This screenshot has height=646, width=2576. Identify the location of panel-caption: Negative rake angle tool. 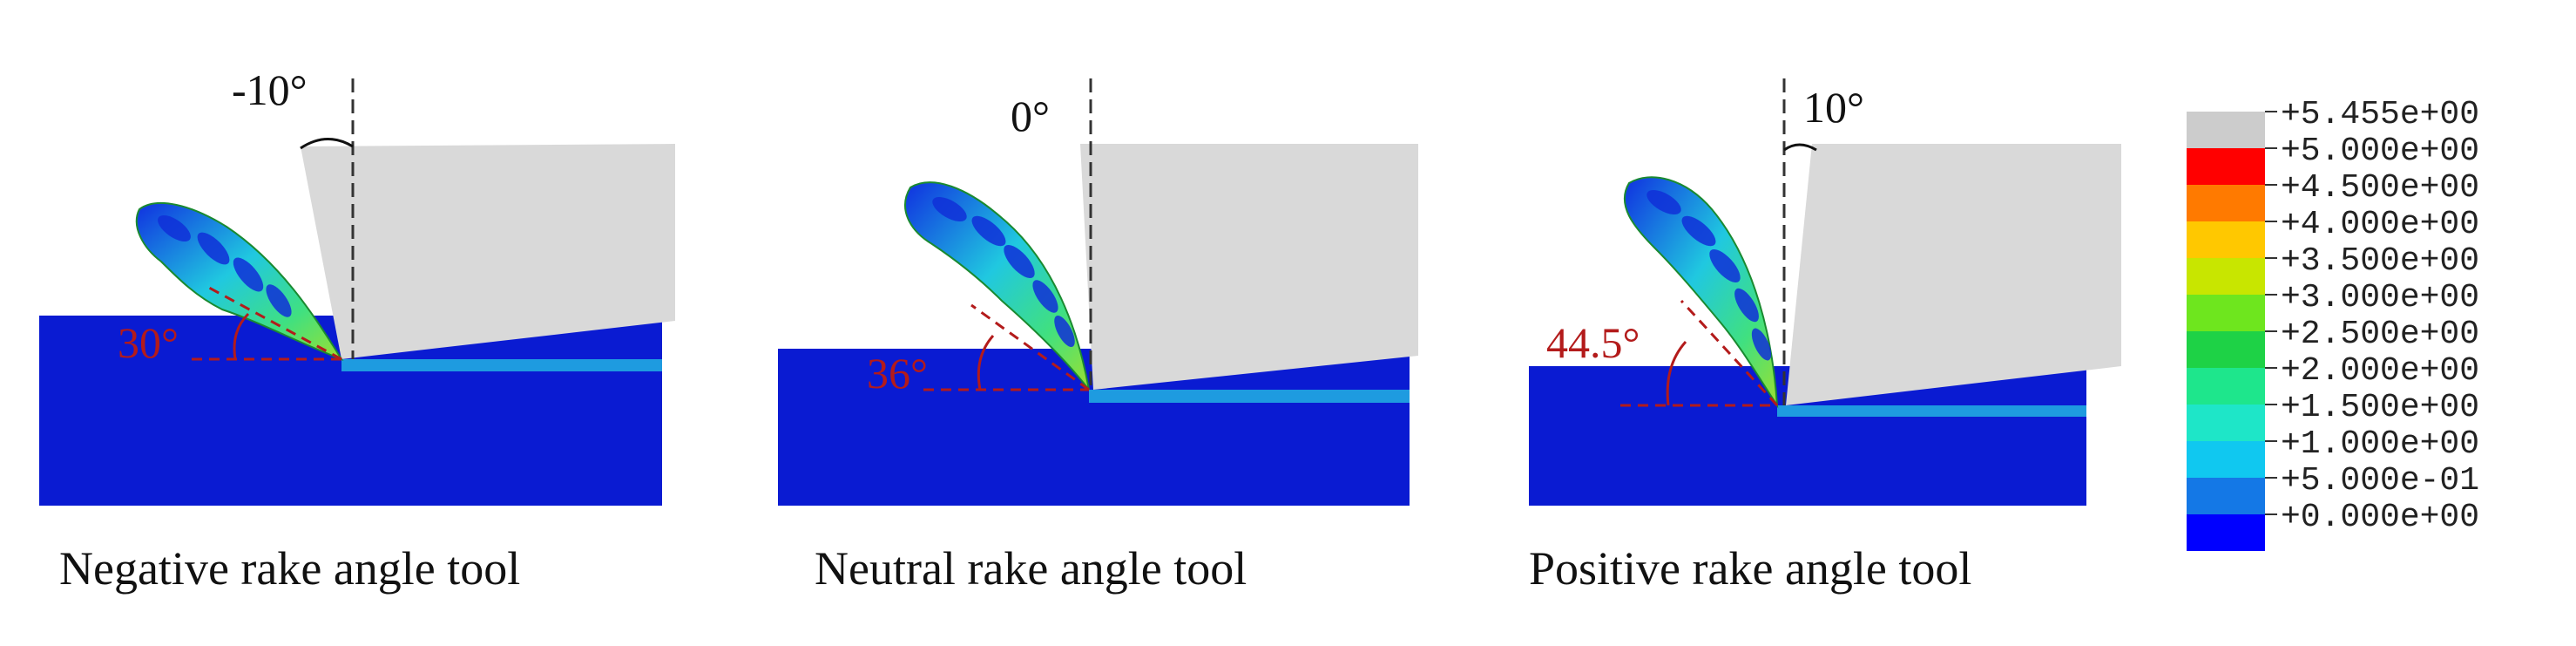
(289, 568).